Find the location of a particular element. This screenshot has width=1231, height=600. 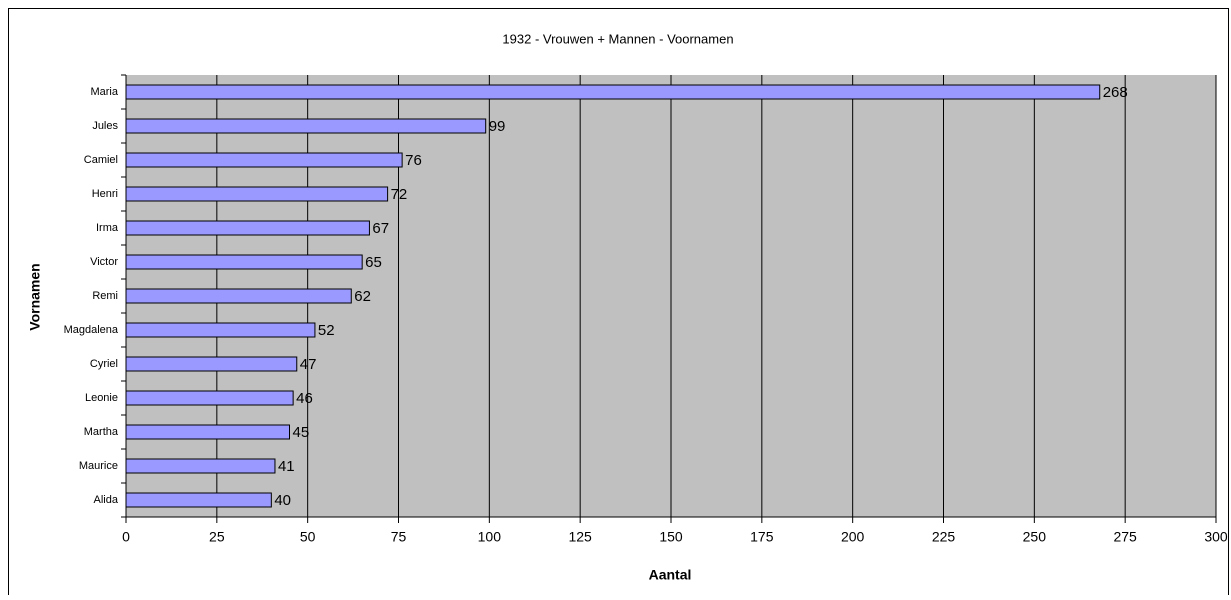

y-tick-label: Camiel is located at coordinates (101, 160).